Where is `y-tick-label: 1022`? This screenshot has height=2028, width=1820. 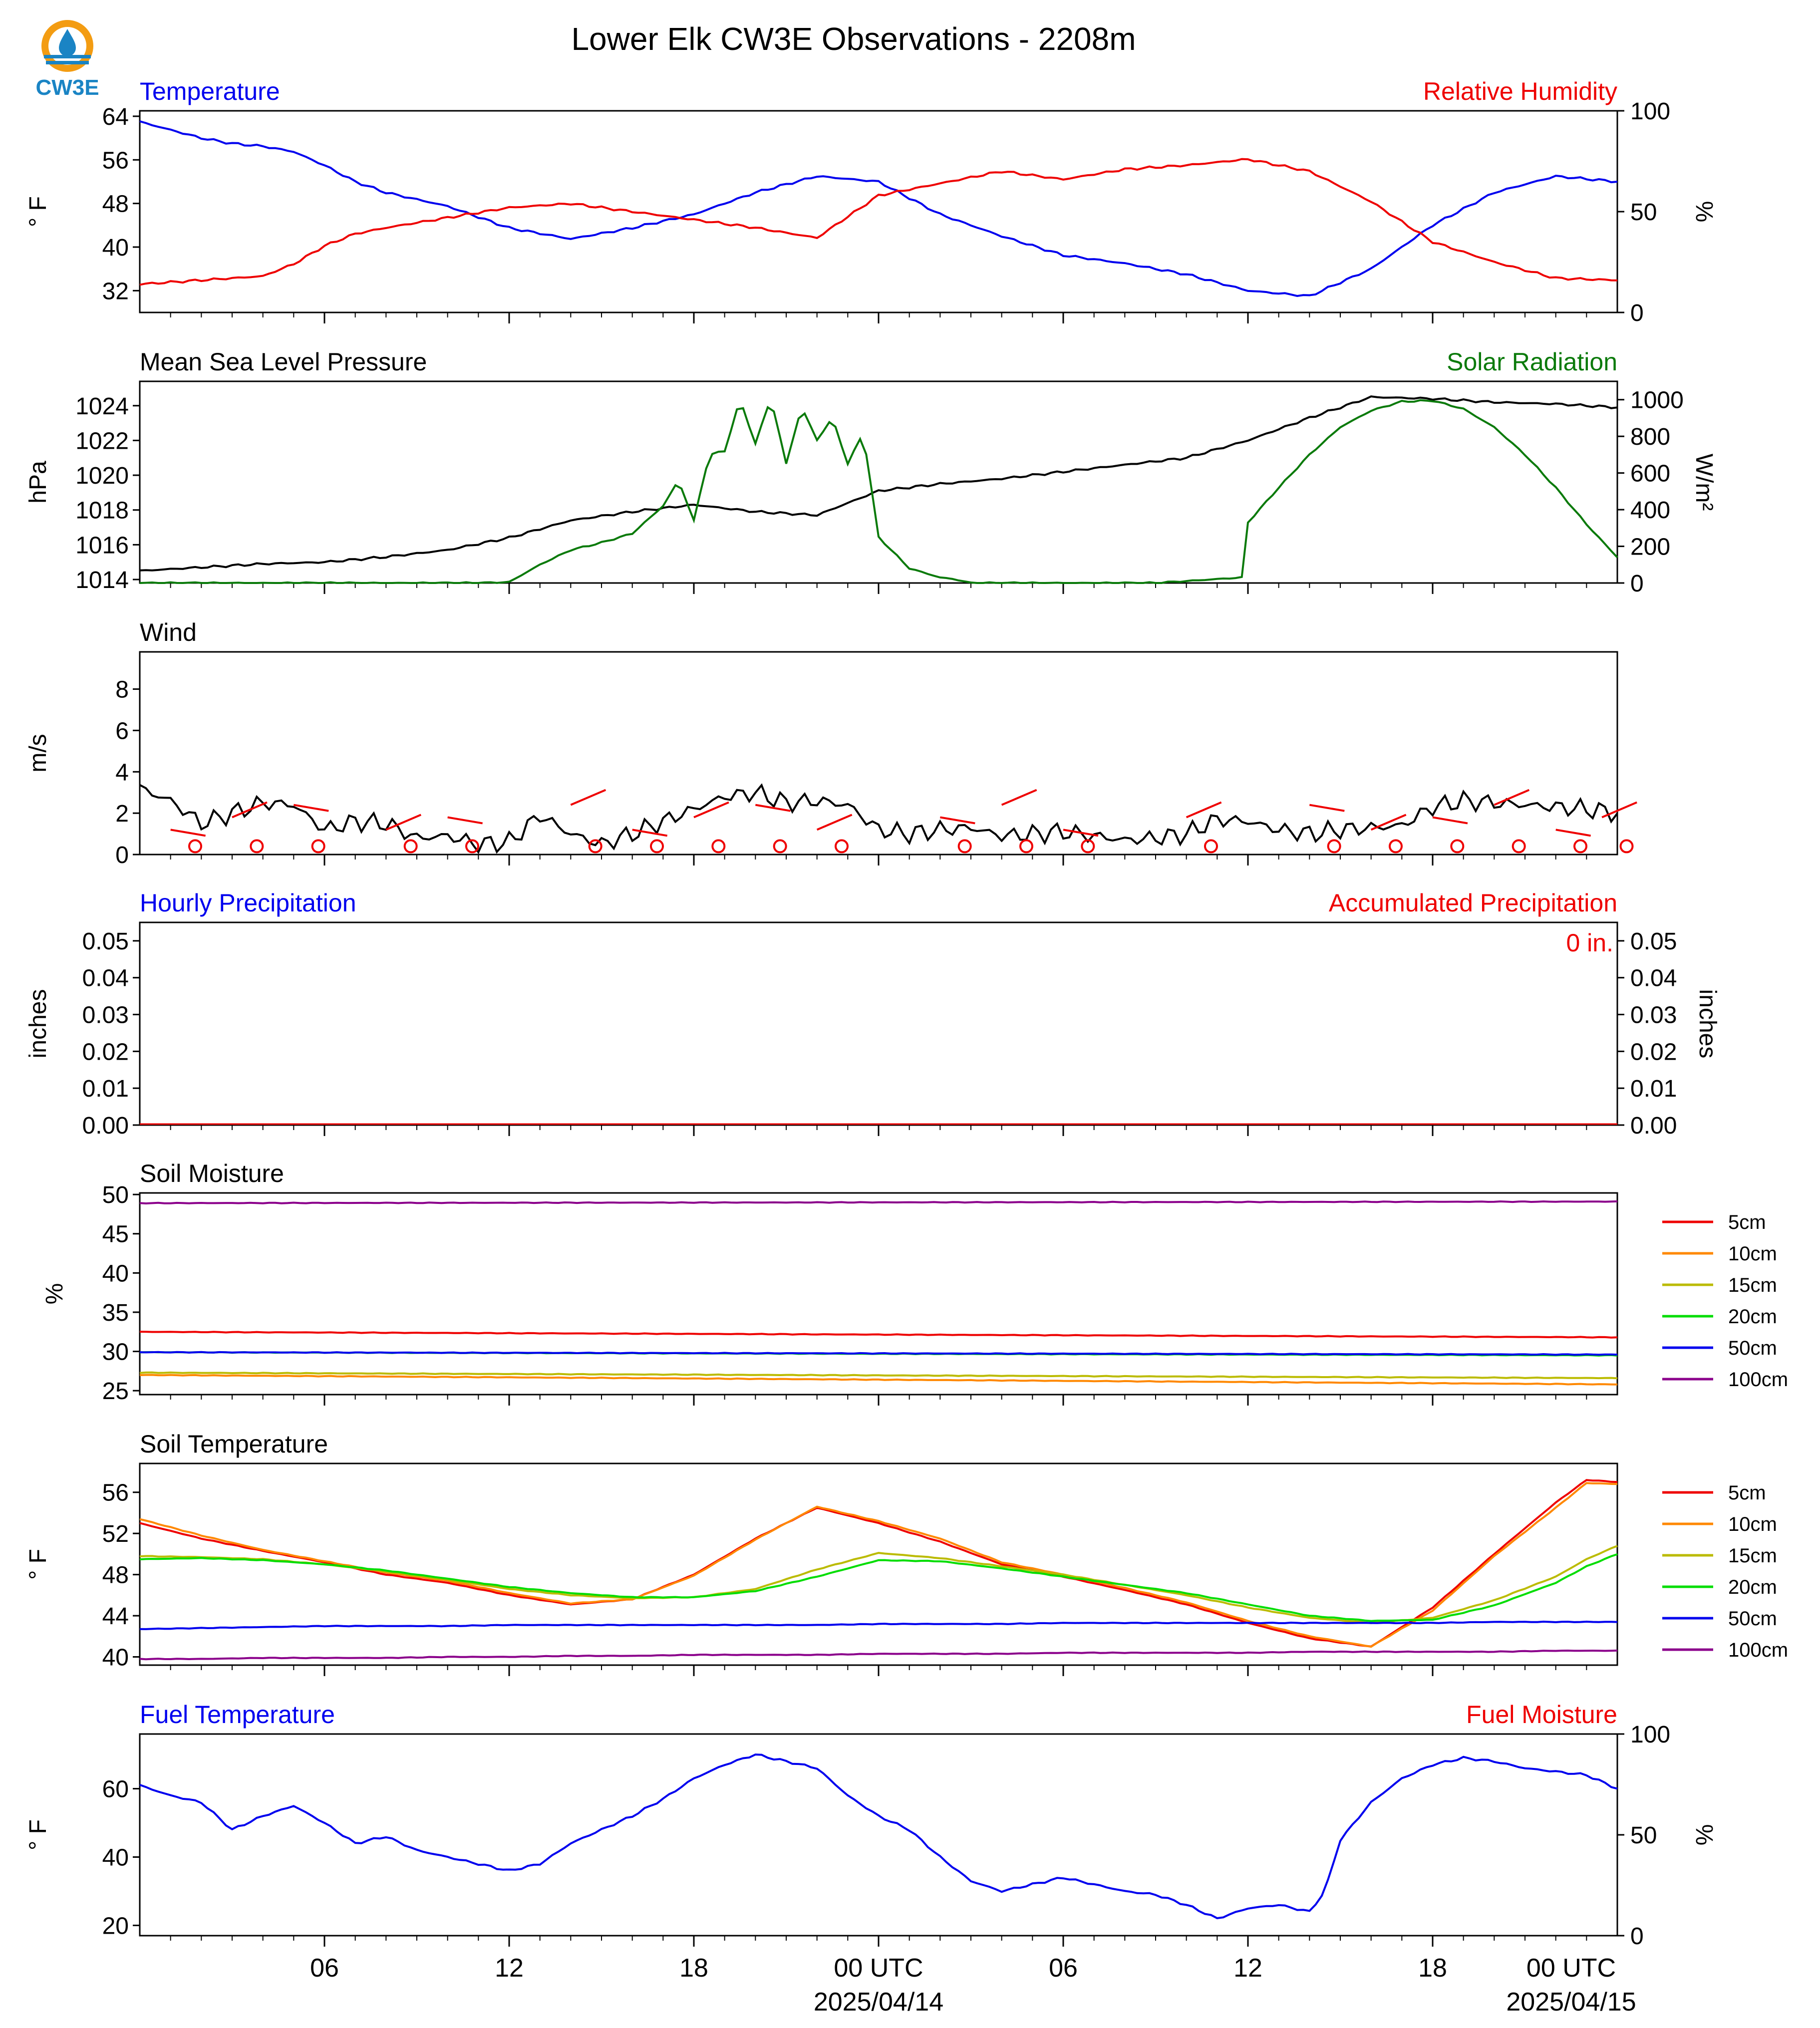 y-tick-label: 1022 is located at coordinates (102, 441).